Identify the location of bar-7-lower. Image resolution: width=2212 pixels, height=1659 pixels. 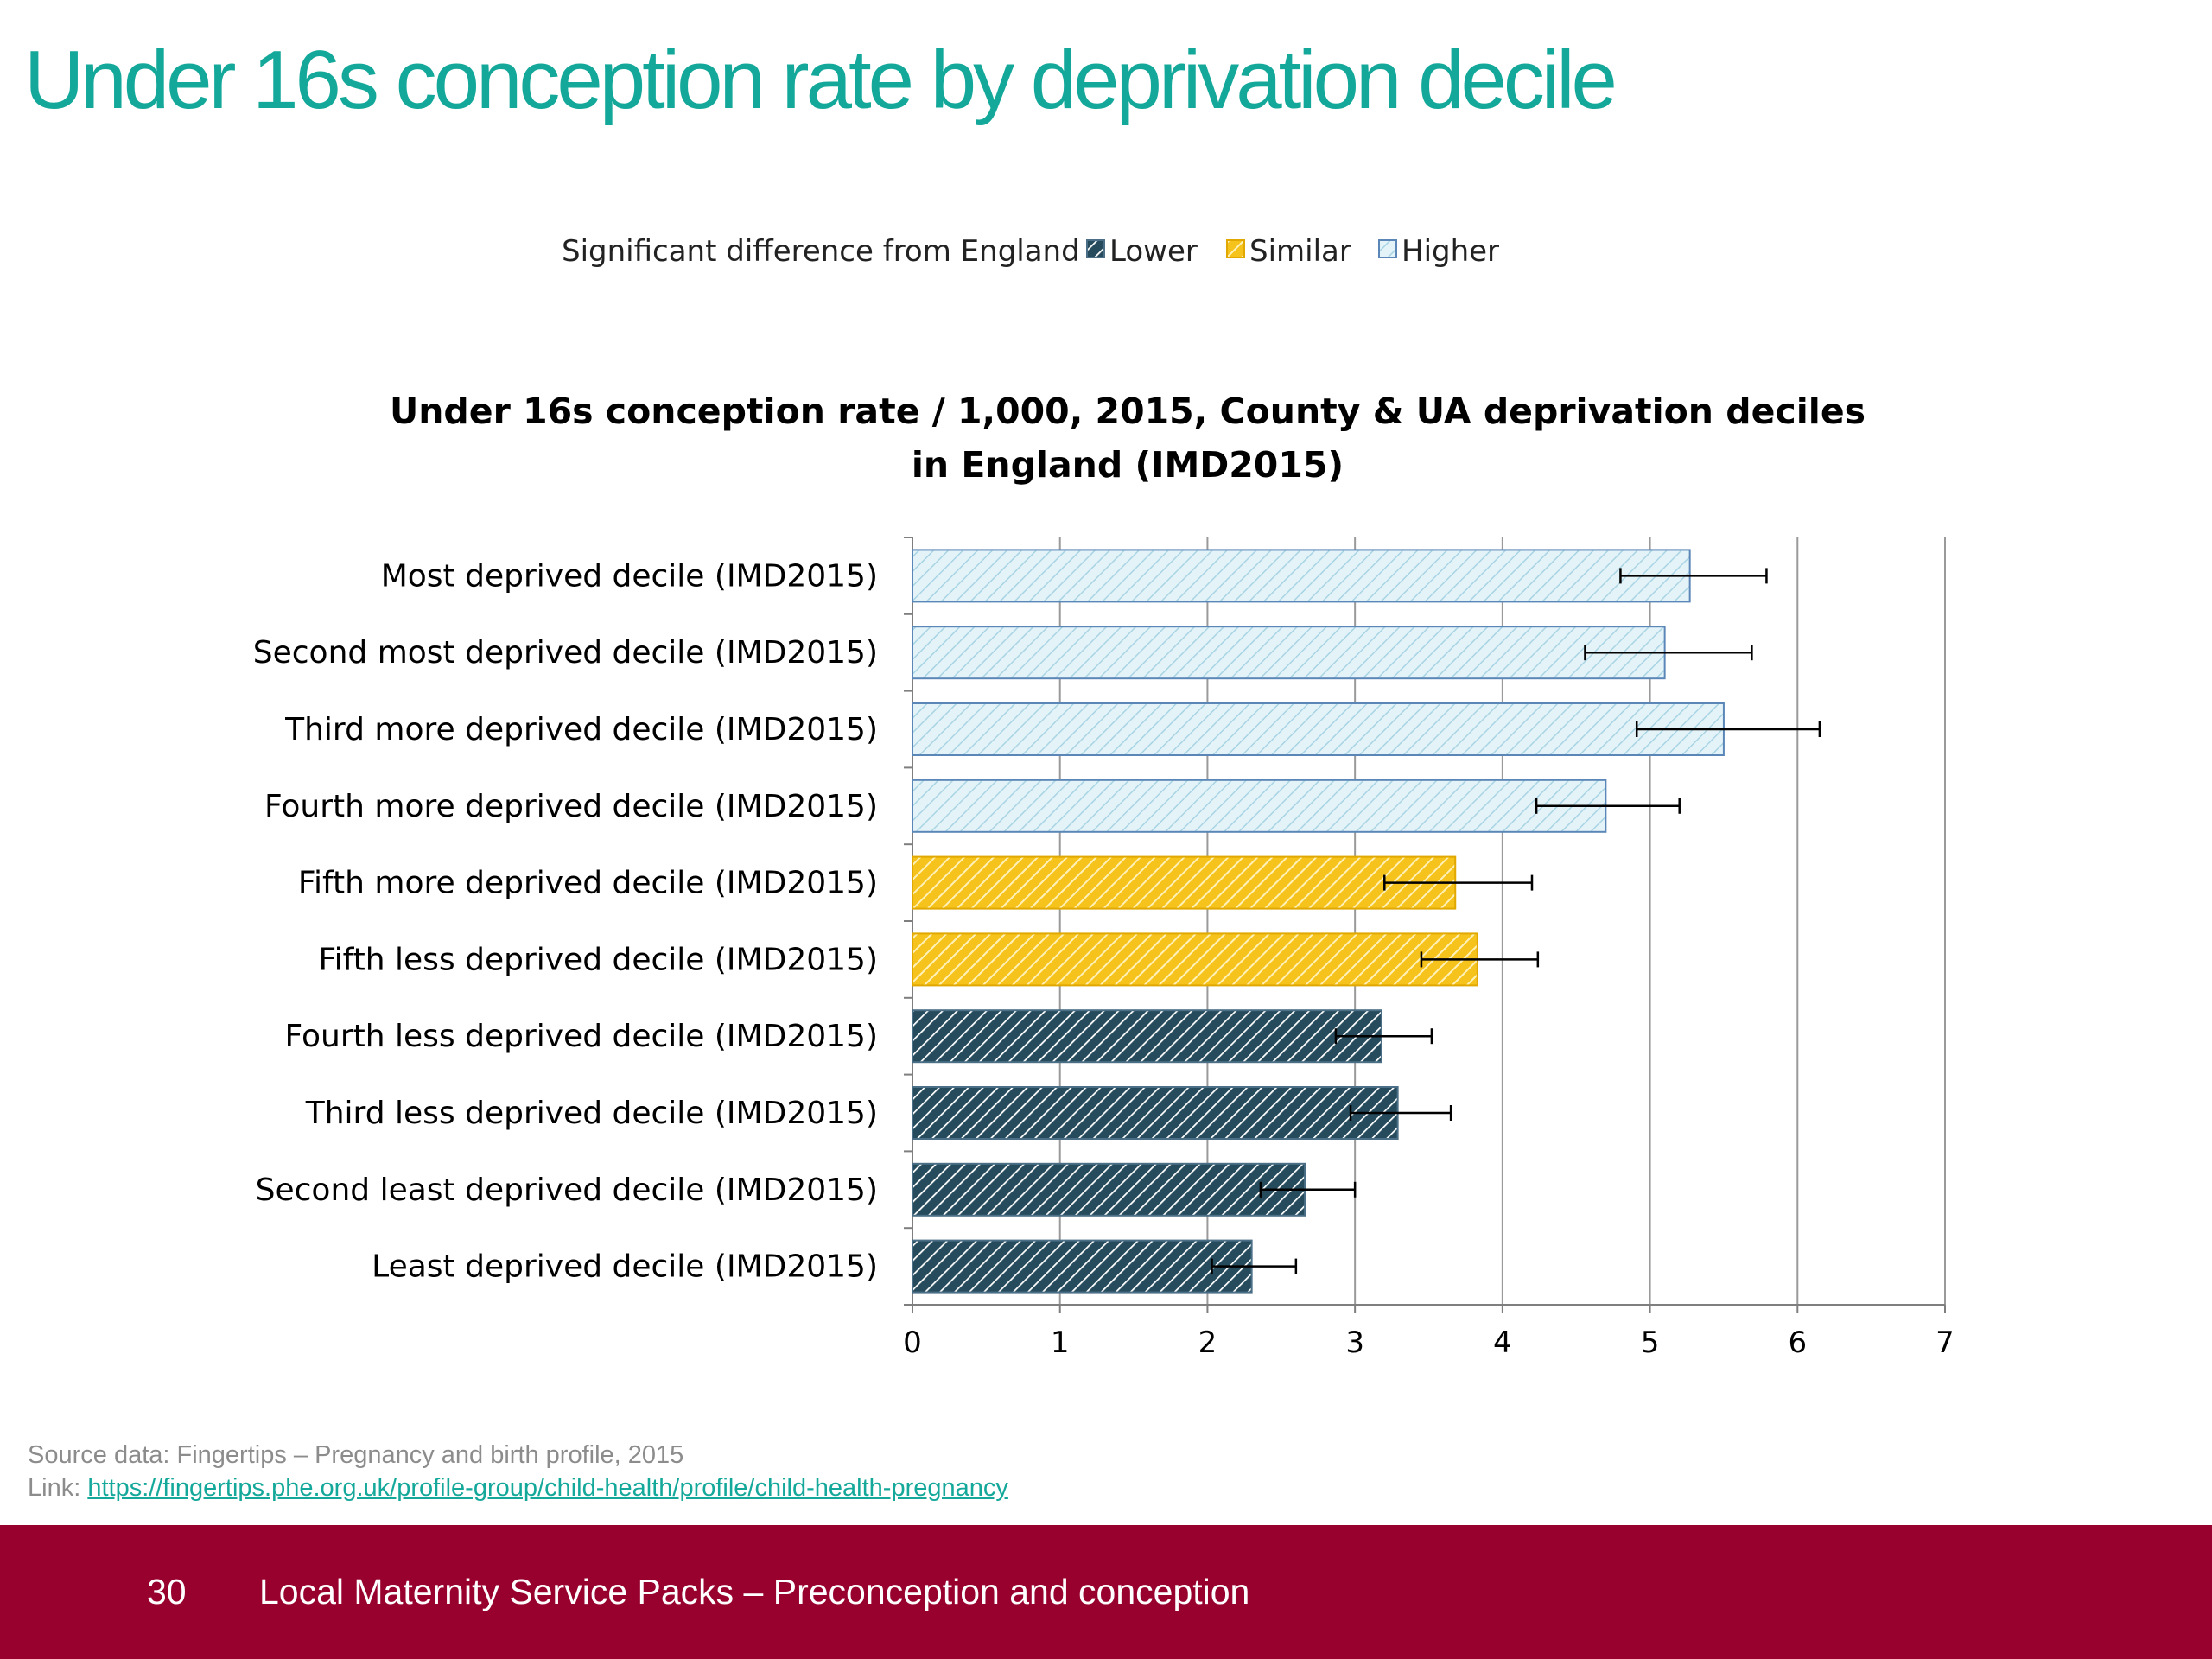
(1147, 1036).